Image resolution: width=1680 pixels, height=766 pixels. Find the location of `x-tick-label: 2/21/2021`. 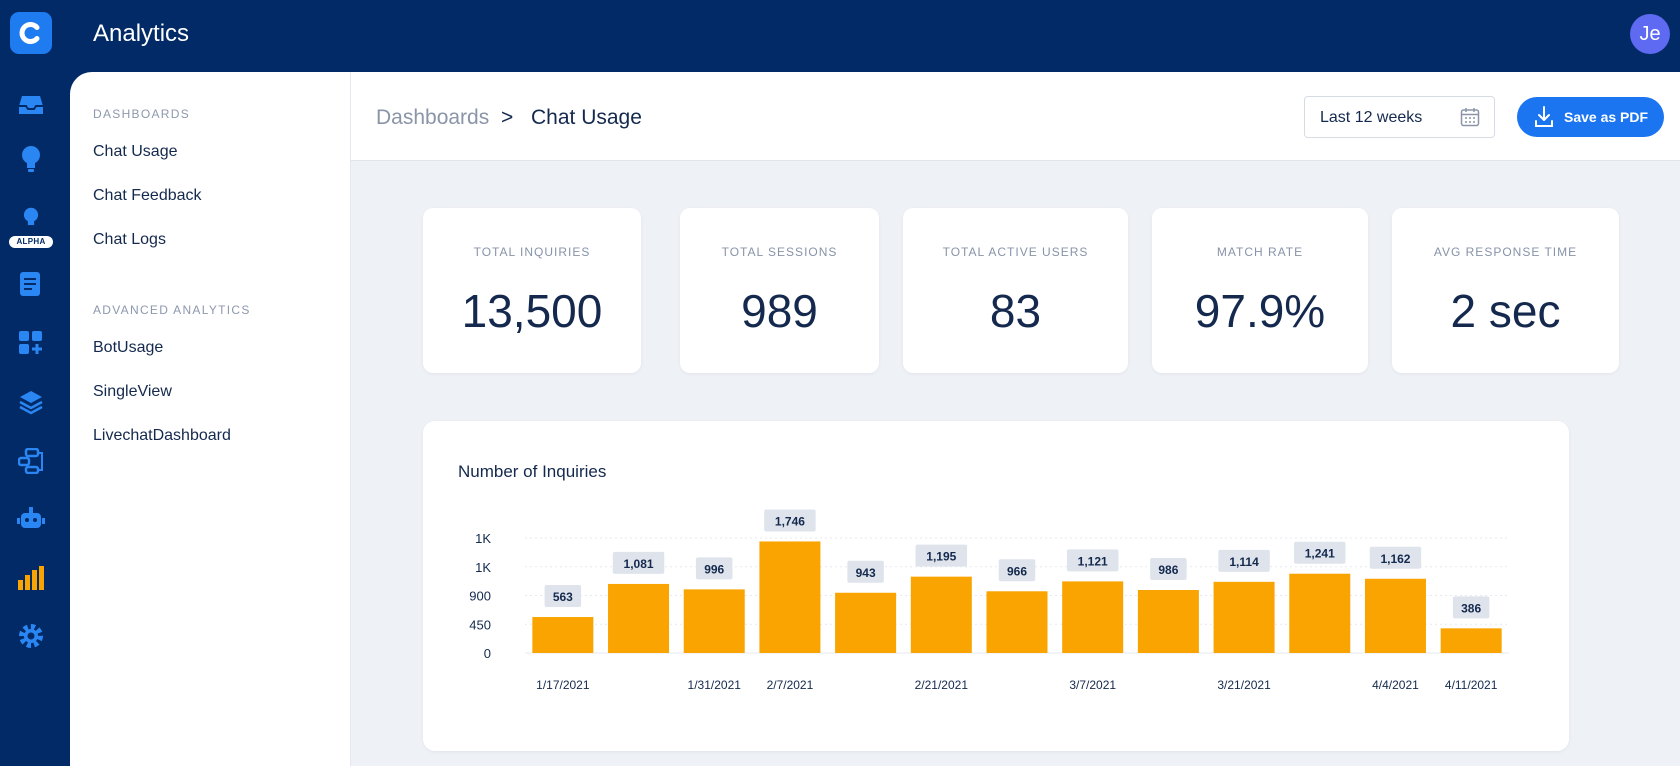

x-tick-label: 2/21/2021 is located at coordinates (942, 685).